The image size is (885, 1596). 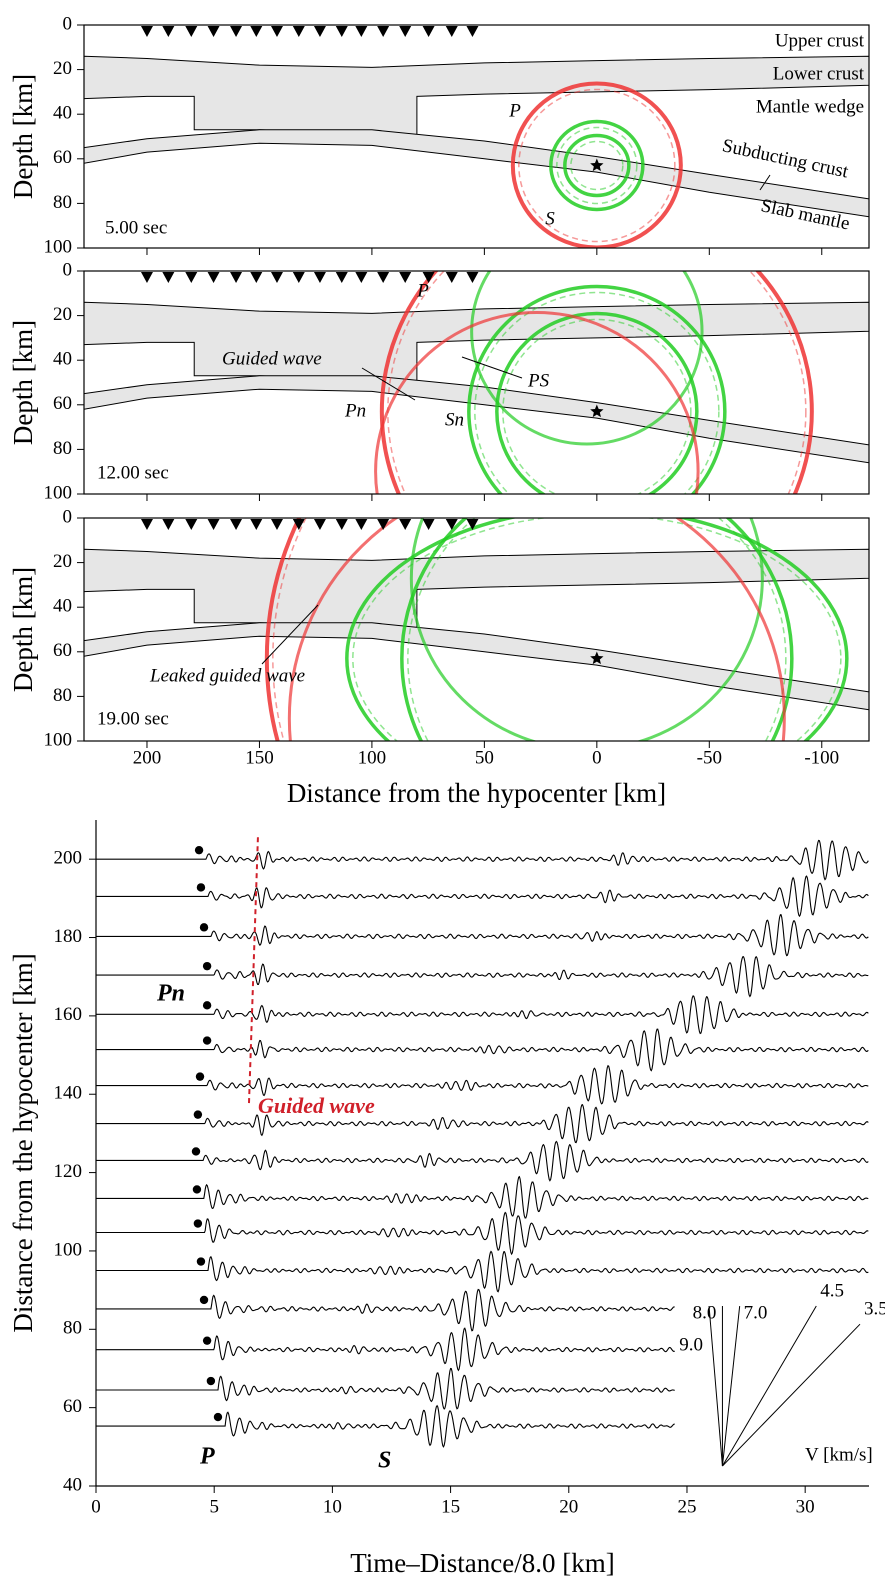 I want to click on velocity-label: 3.5, so click(x=874, y=1309).